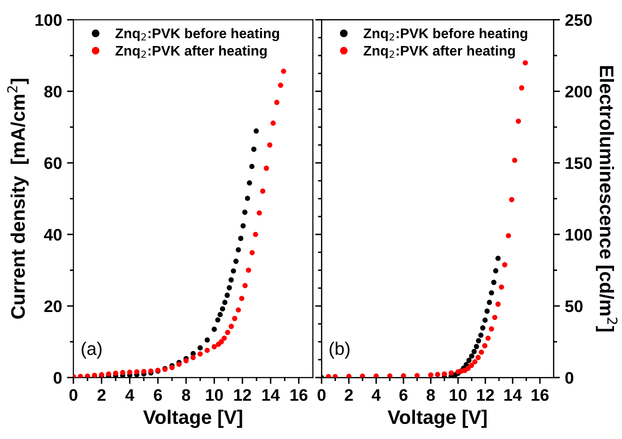 This screenshot has width=622, height=439. Describe the element at coordinates (485, 395) in the screenshot. I see `x-tick-label: 12` at that location.